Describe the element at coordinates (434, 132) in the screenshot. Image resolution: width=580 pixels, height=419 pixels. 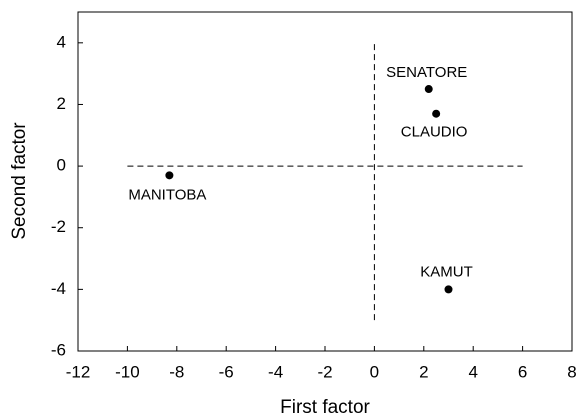
I see `point-label: CLAUDIO` at that location.